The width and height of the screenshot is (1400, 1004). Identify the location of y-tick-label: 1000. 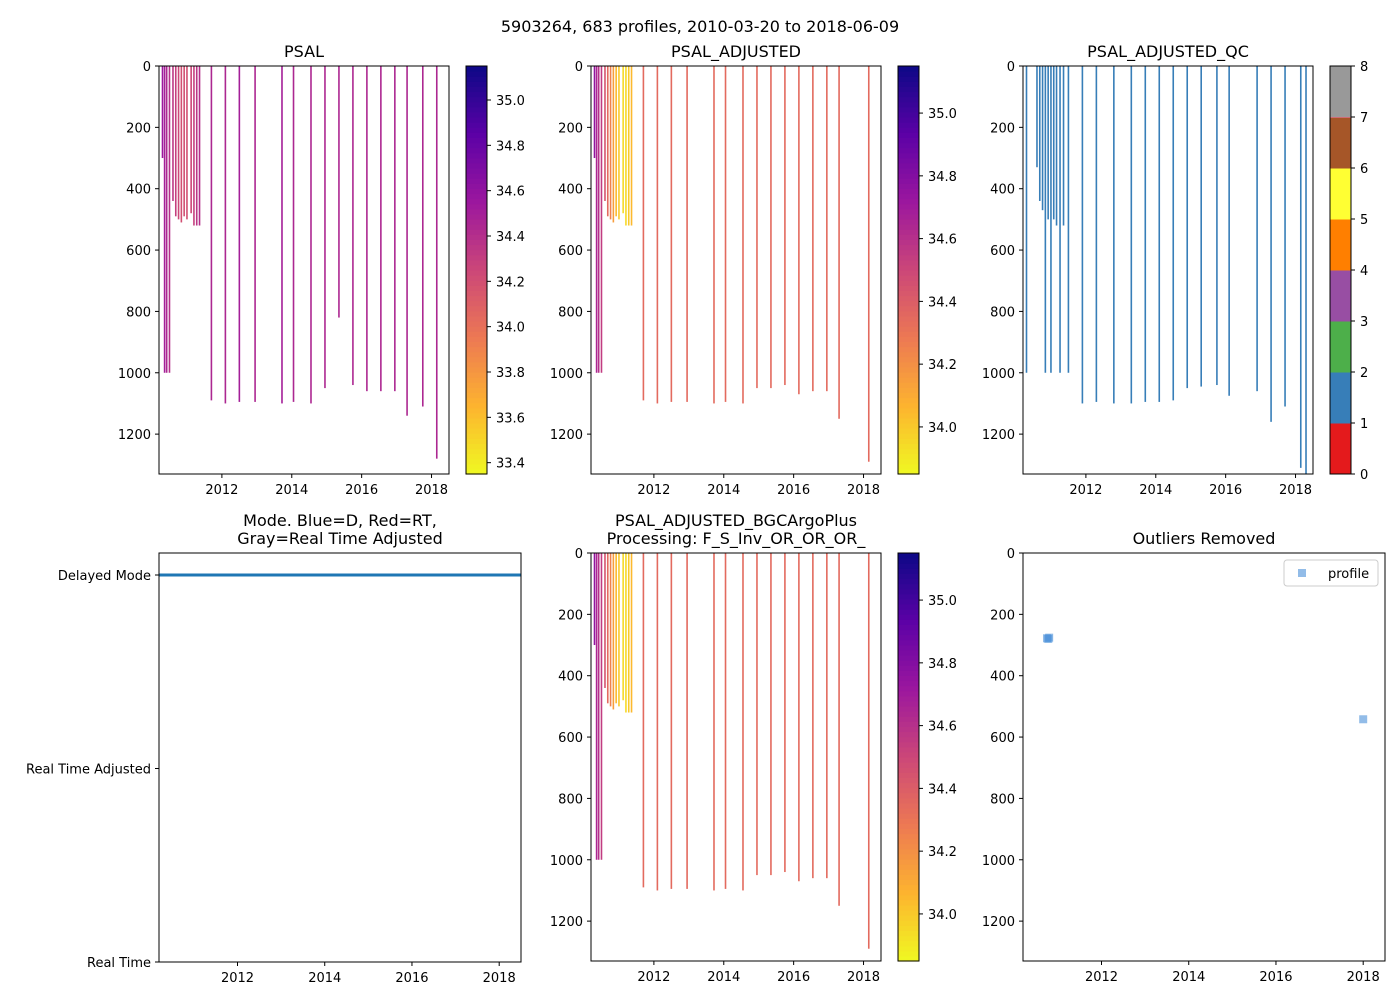
(566, 374).